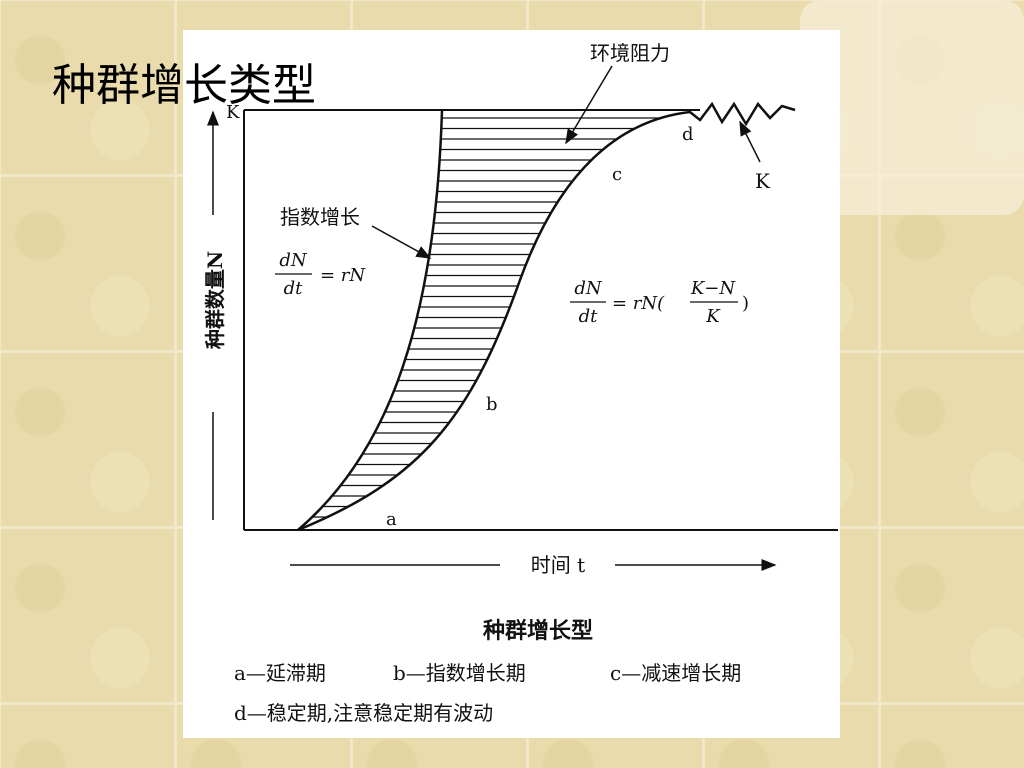 The height and width of the screenshot is (768, 1024). Describe the element at coordinates (558, 565) in the screenshot. I see `x-axis-label: 时间 t` at that location.